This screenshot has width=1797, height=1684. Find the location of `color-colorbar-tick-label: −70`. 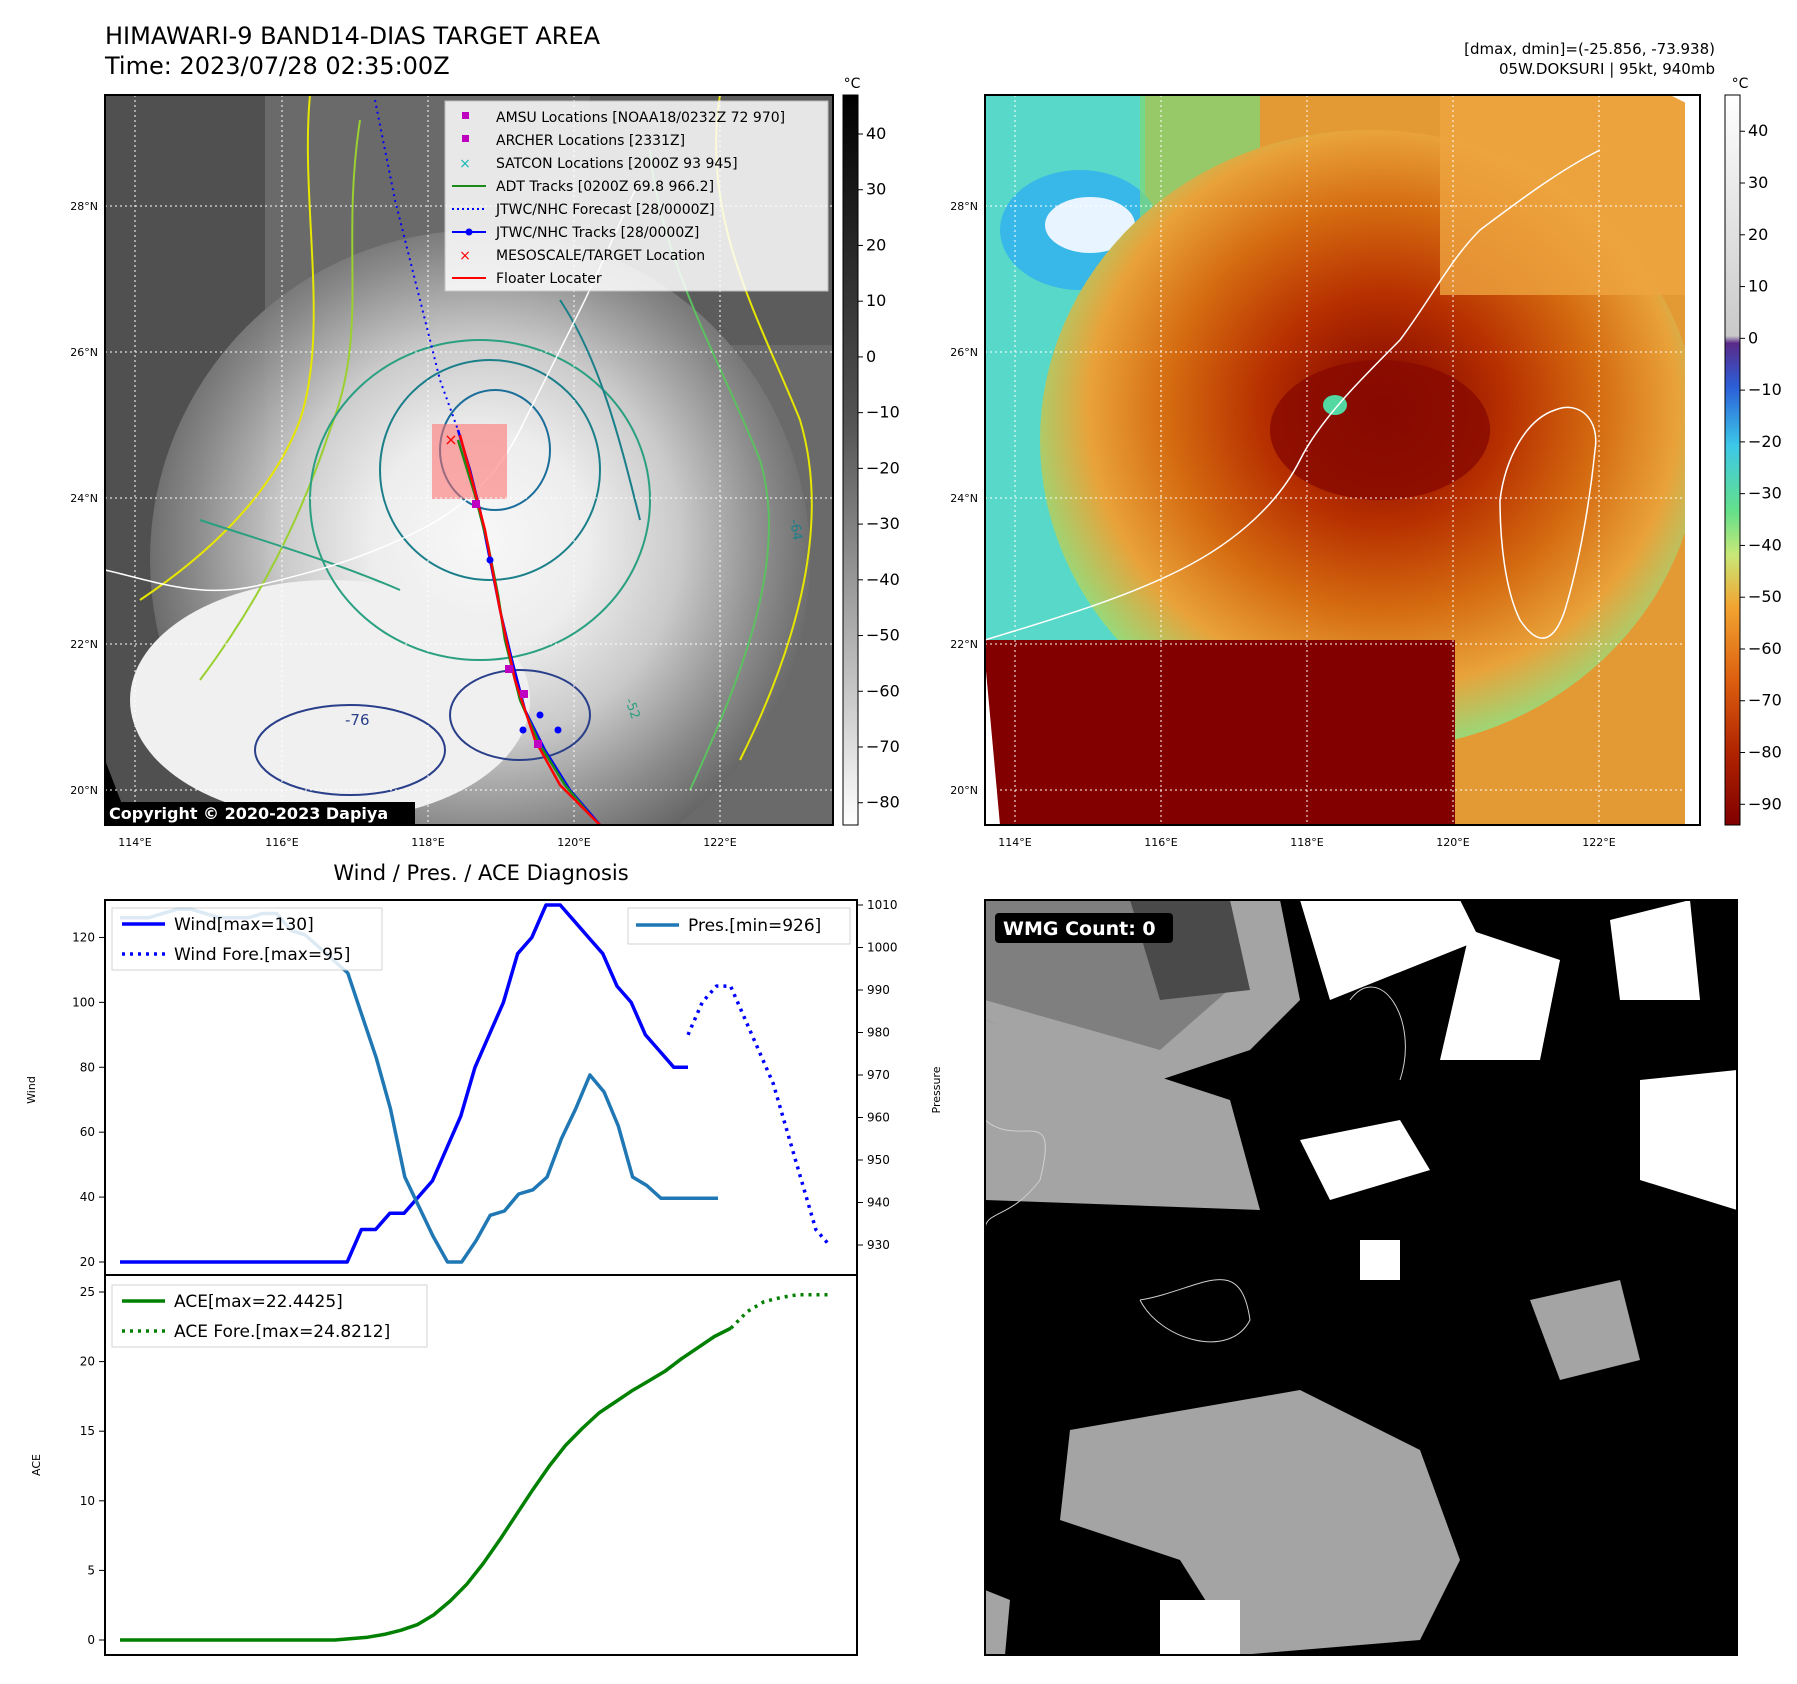

color-colorbar-tick-label: −70 is located at coordinates (1765, 700).